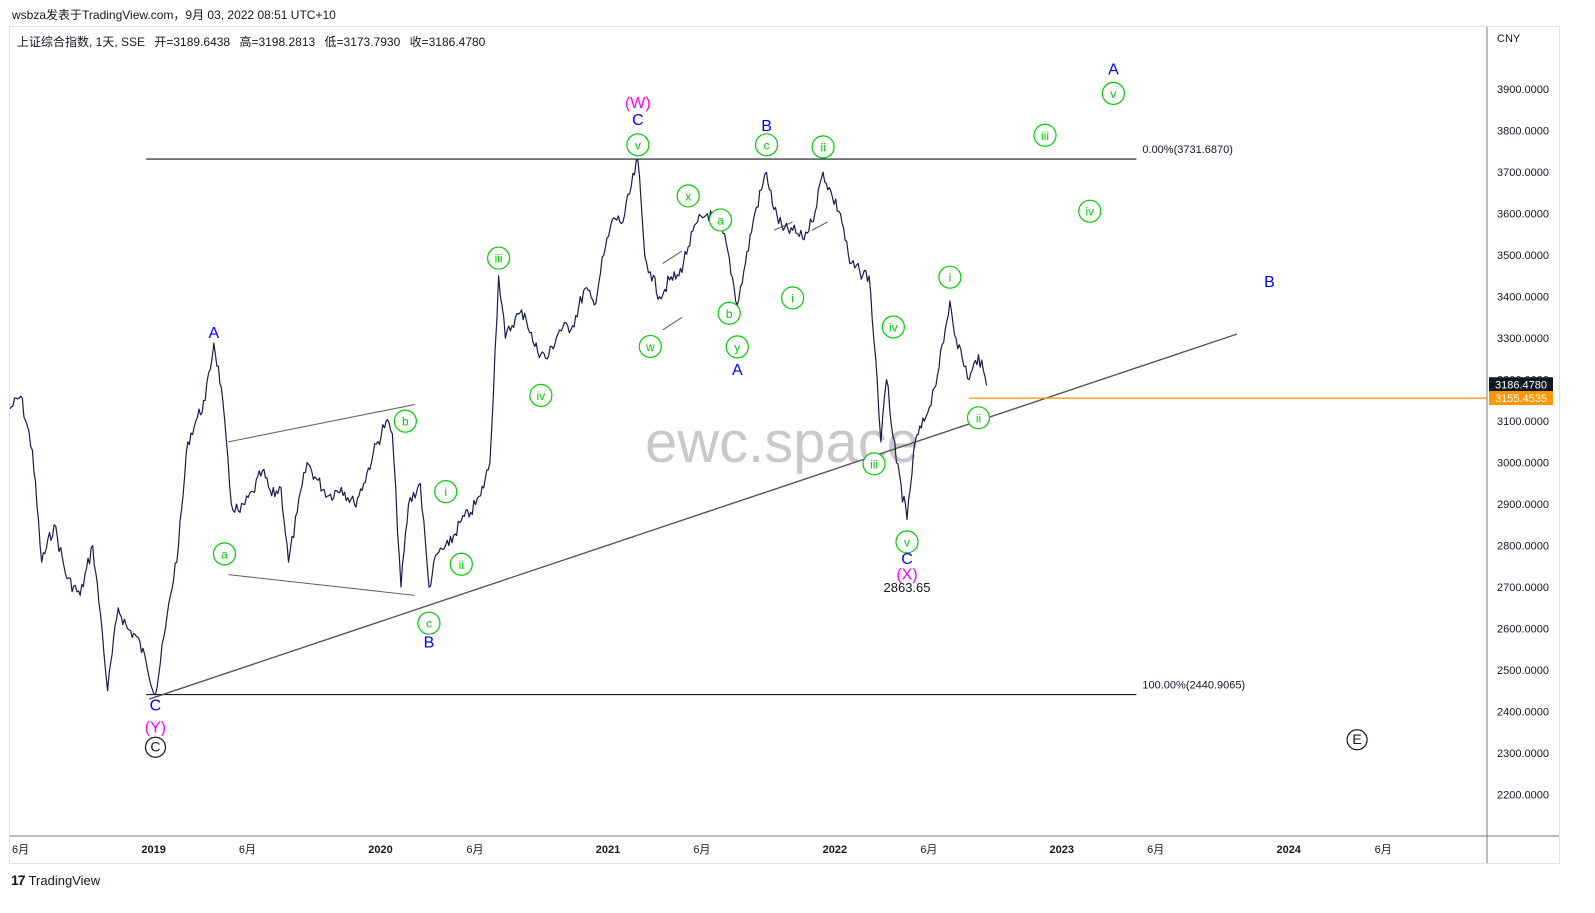 The width and height of the screenshot is (1595, 913). What do you see at coordinates (1193, 686) in the screenshot?
I see `fib-level-label: 100.00%(2440.9065)` at bounding box center [1193, 686].